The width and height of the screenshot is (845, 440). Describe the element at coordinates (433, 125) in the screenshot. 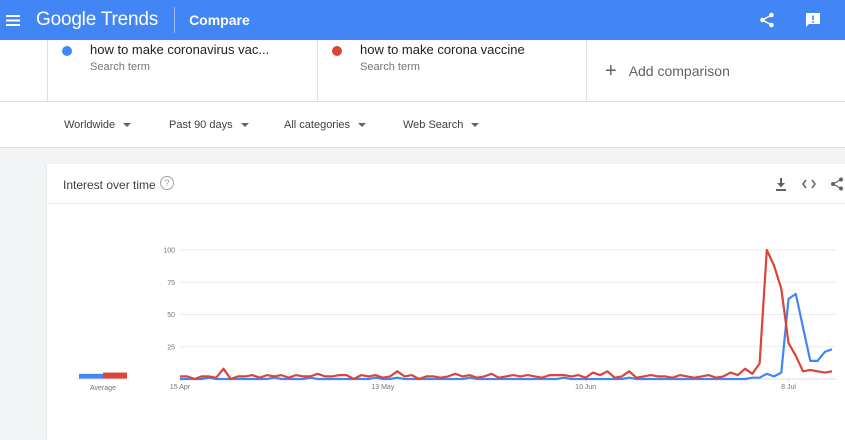

I see `search-type-label: Web Search` at that location.